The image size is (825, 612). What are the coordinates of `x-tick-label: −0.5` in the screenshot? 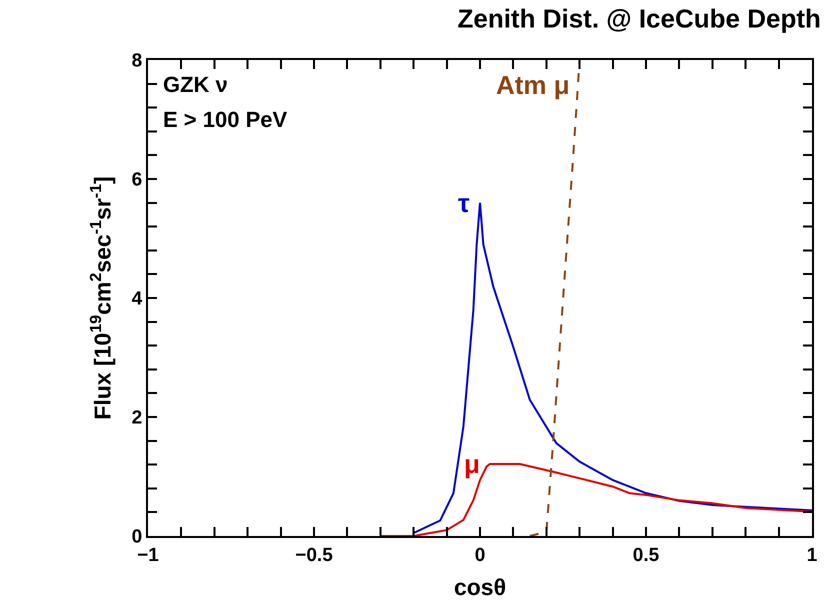 It's located at (314, 555).